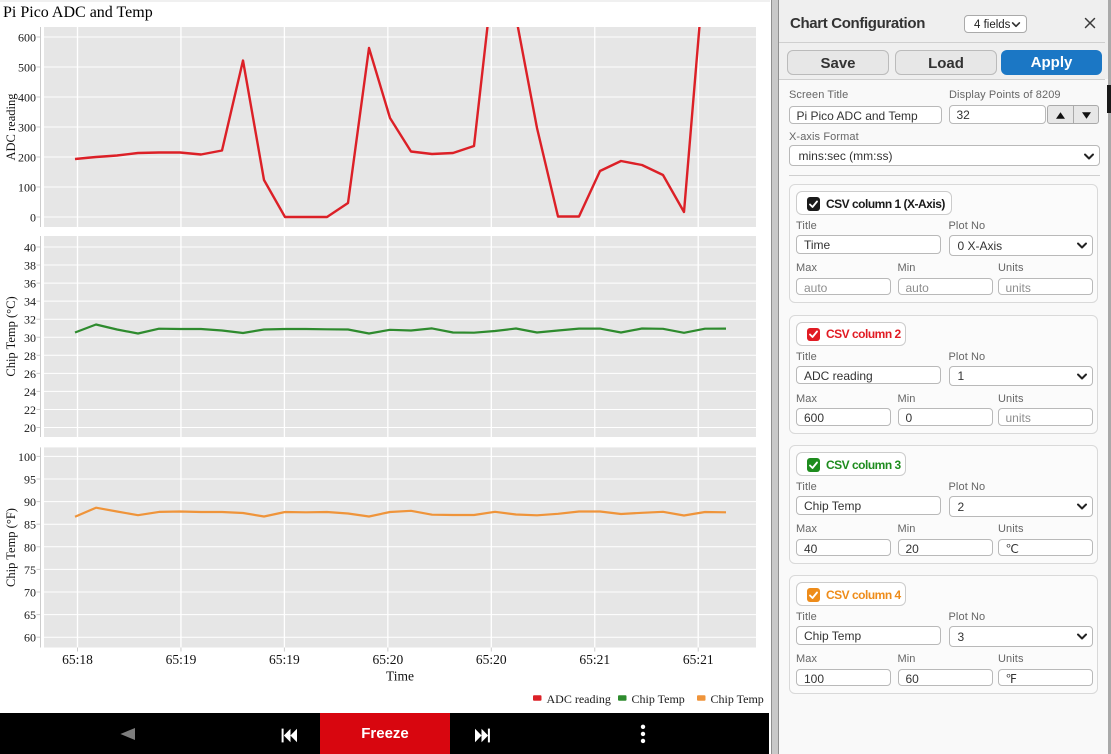 This screenshot has width=1111, height=754. What do you see at coordinates (30, 320) in the screenshot?
I see `svg-text: 32` at bounding box center [30, 320].